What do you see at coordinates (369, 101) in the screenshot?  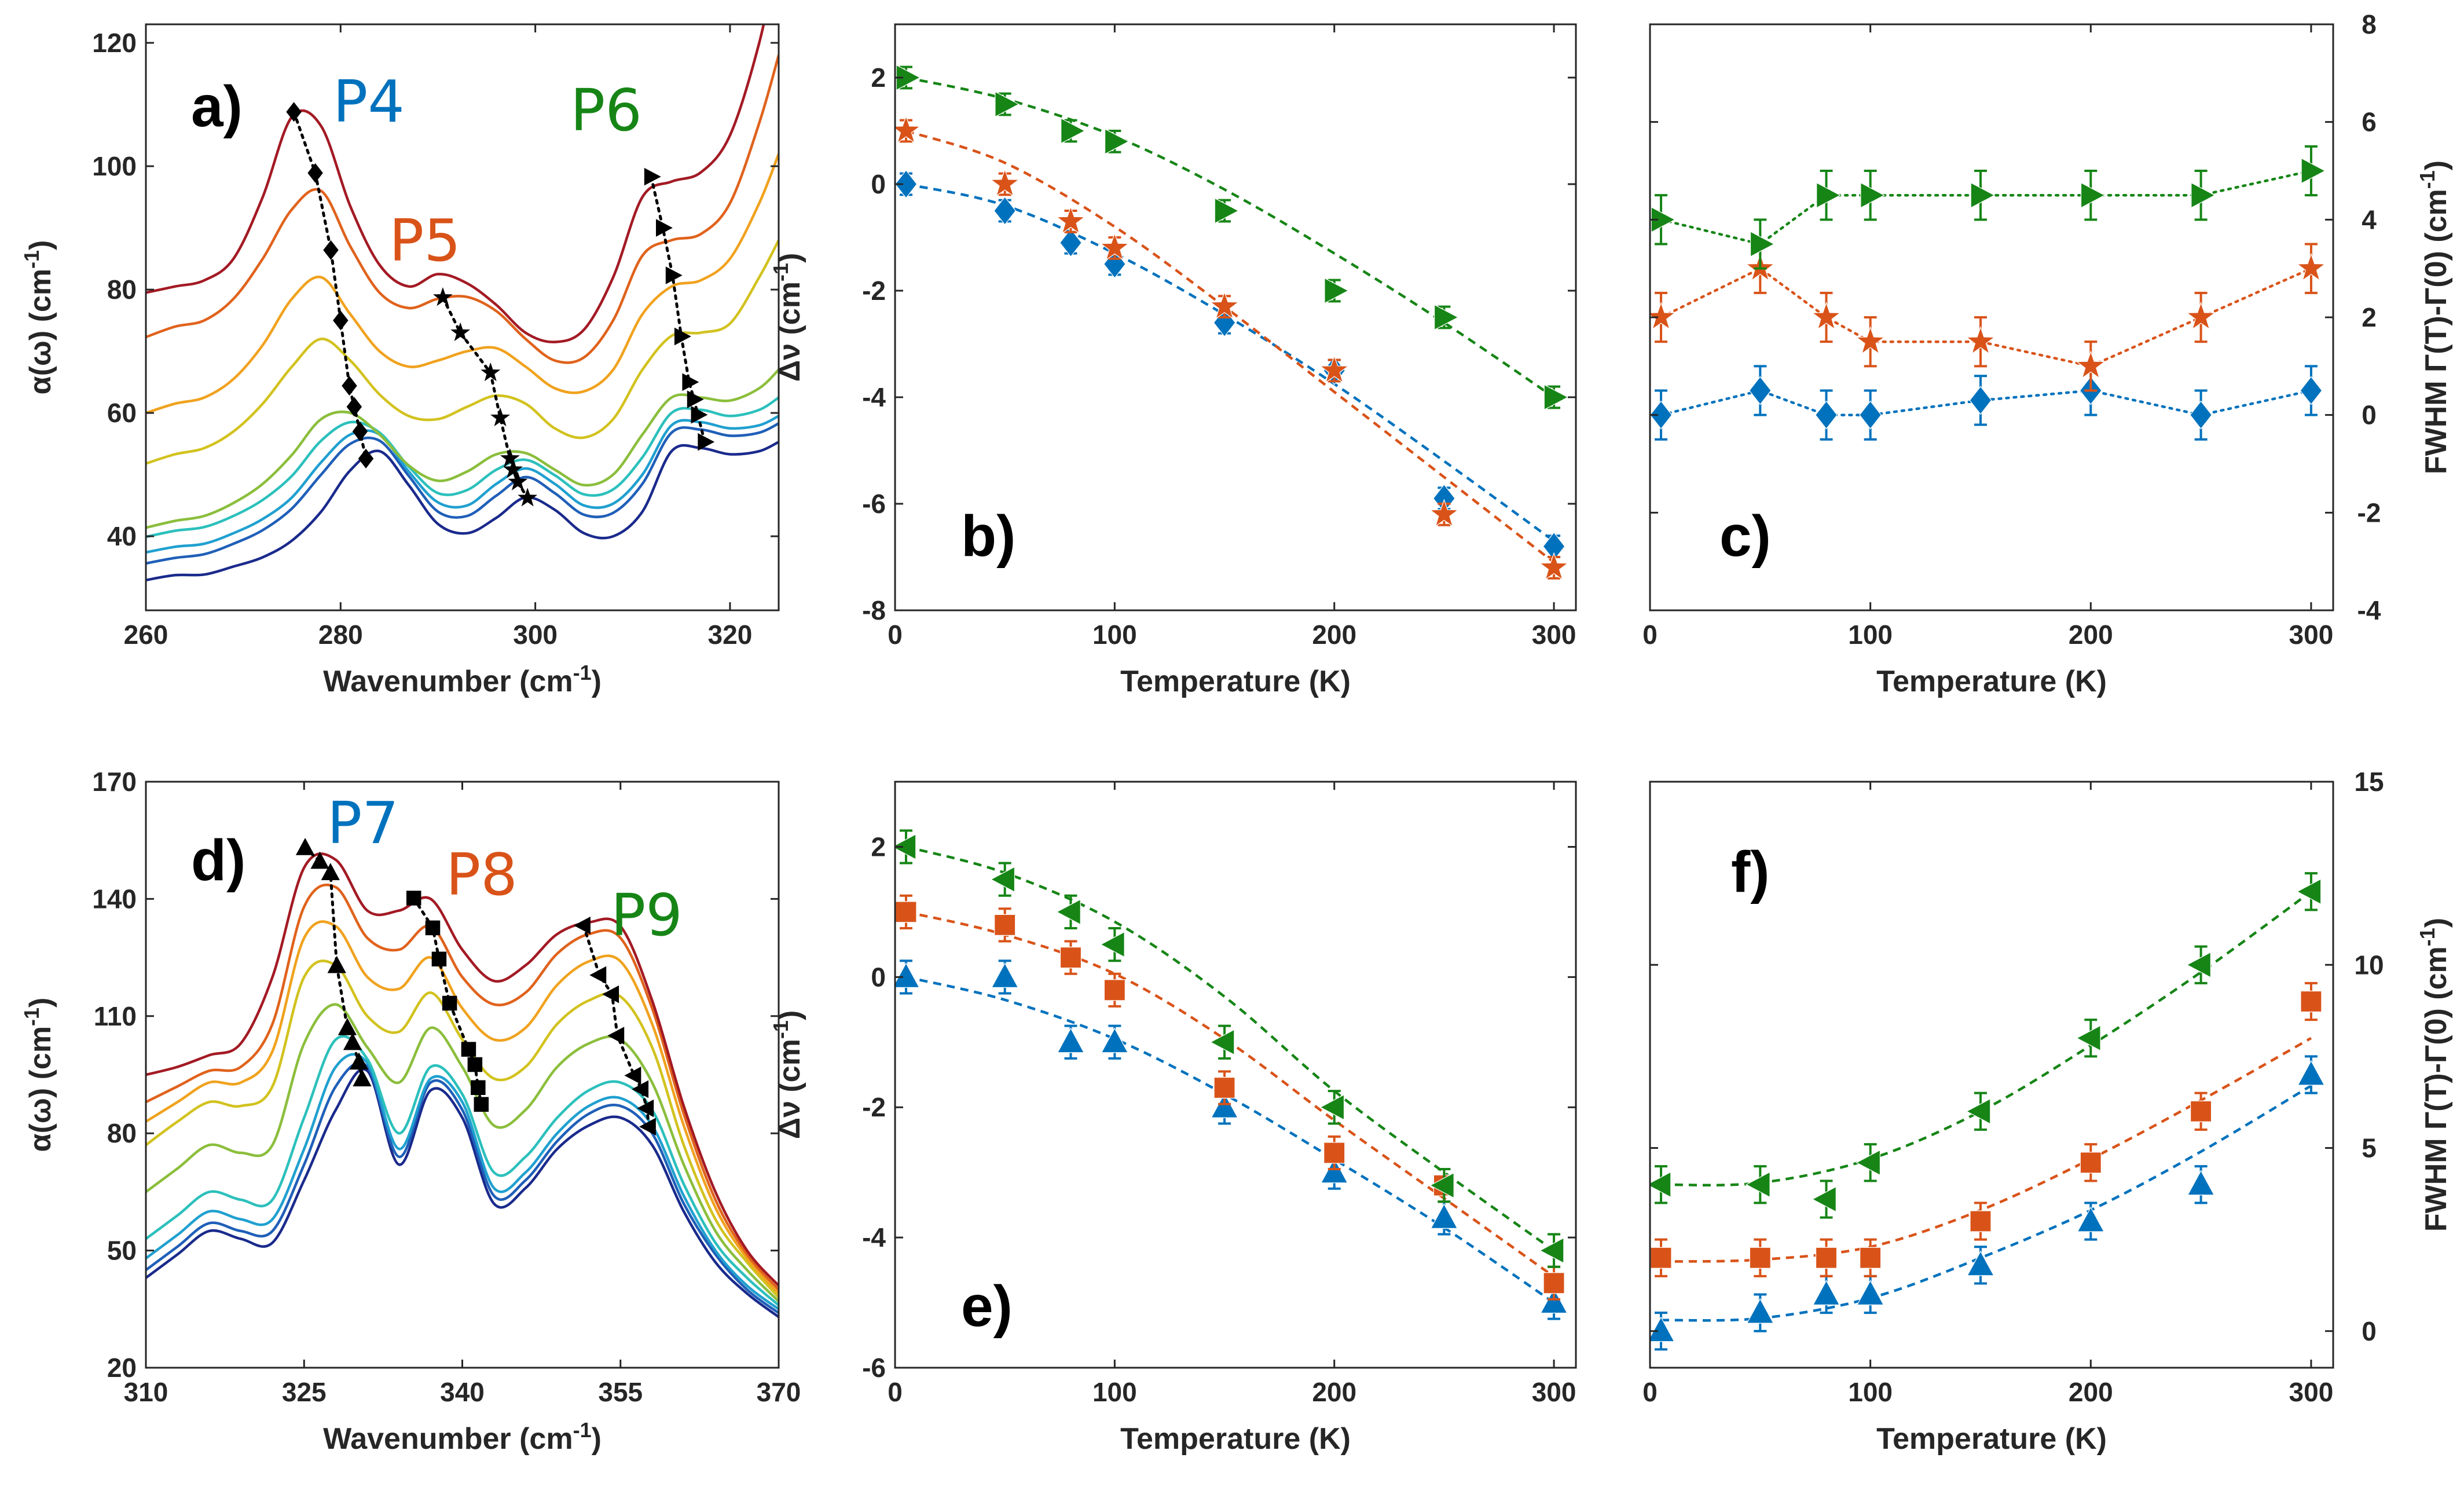 I see `peak-label-P4: P4` at bounding box center [369, 101].